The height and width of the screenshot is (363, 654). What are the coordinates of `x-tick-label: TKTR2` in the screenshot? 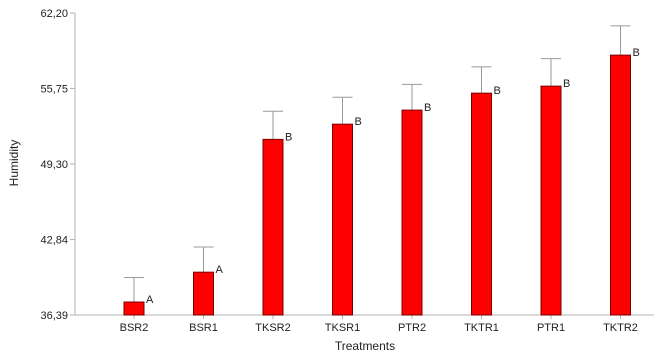 It's located at (620, 328).